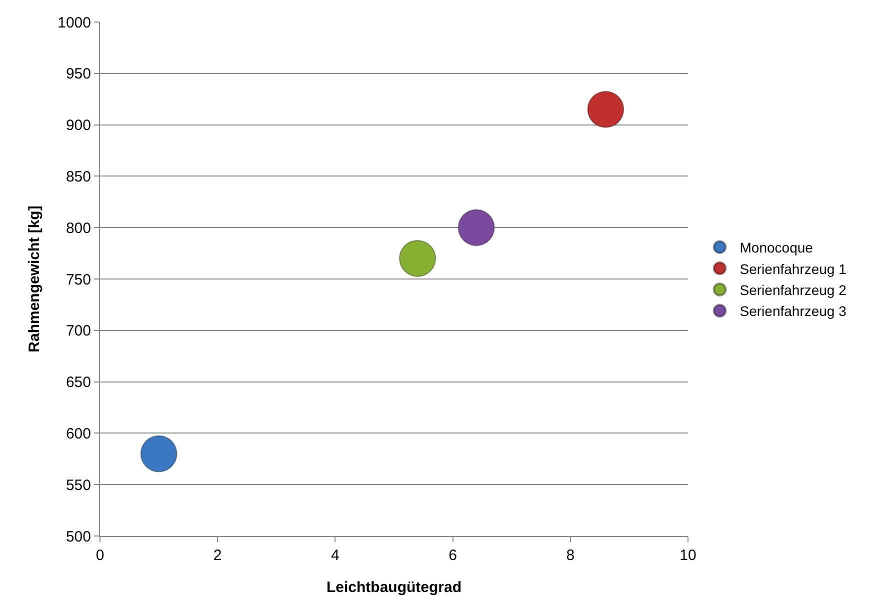  What do you see at coordinates (777, 248) in the screenshot?
I see `legend-label: Monocoque` at bounding box center [777, 248].